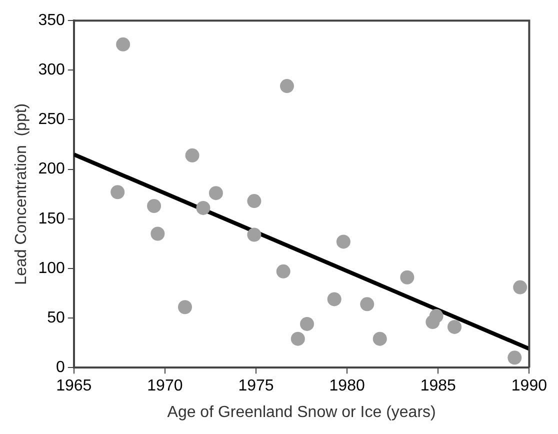  What do you see at coordinates (51, 70) in the screenshot?
I see `y-tick-label: 300` at bounding box center [51, 70].